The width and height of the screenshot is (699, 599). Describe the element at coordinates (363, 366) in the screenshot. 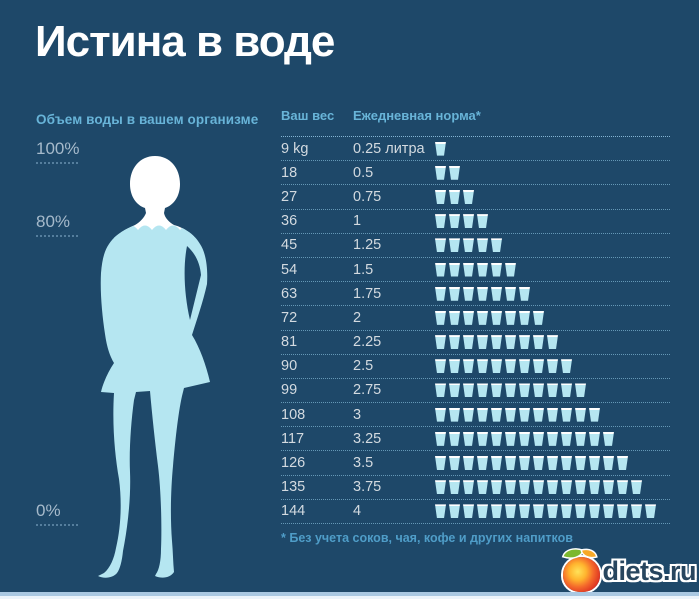

I see `norm-cell: 2.5` at that location.